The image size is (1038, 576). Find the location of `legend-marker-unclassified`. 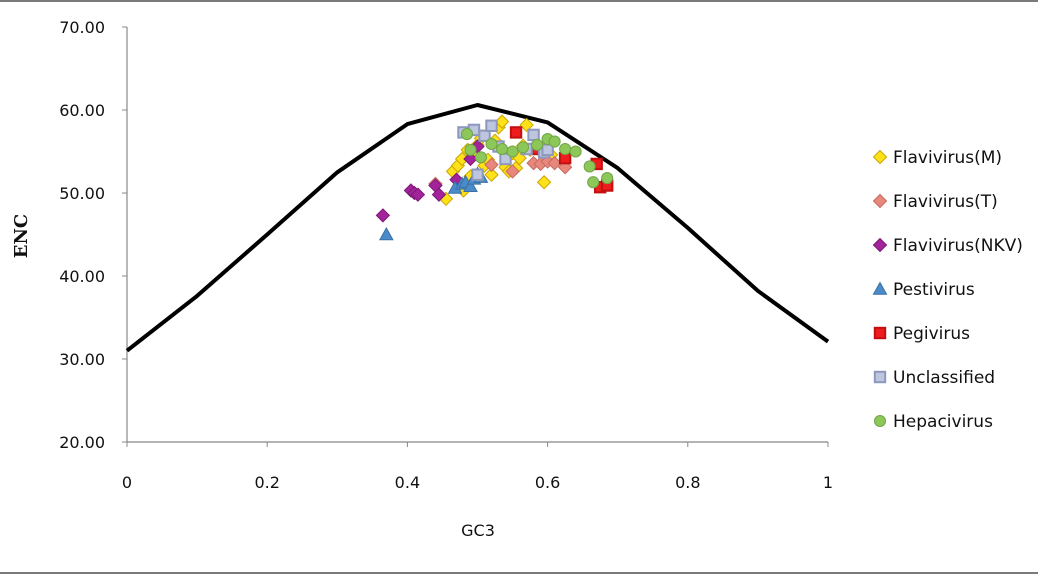

legend-marker-unclassified is located at coordinates (880, 377).